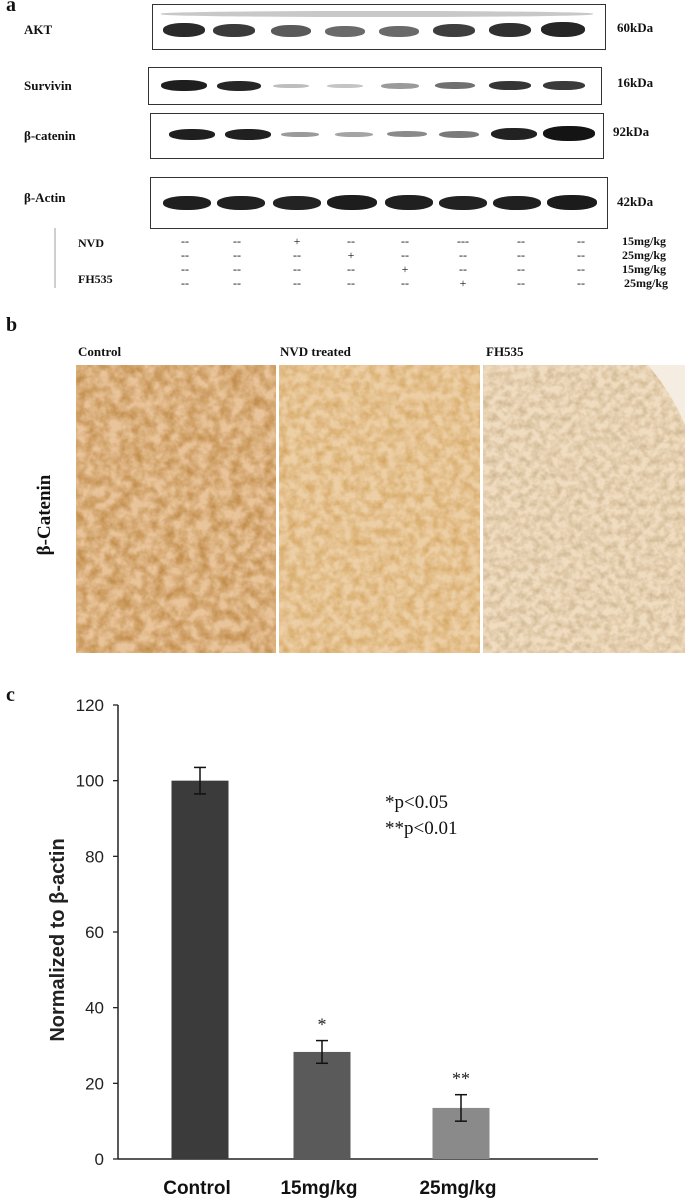 The height and width of the screenshot is (1200, 685). Describe the element at coordinates (50, 135) in the screenshot. I see `blot-label-beta-catenin: β-catenin` at that location.